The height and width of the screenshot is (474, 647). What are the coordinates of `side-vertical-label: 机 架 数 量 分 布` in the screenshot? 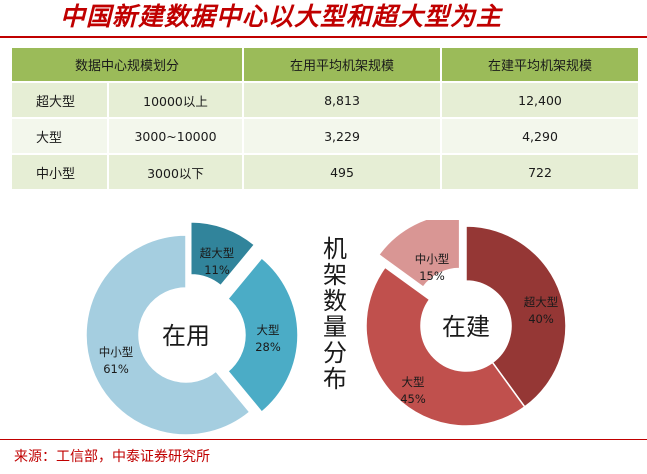 It's located at (335, 314).